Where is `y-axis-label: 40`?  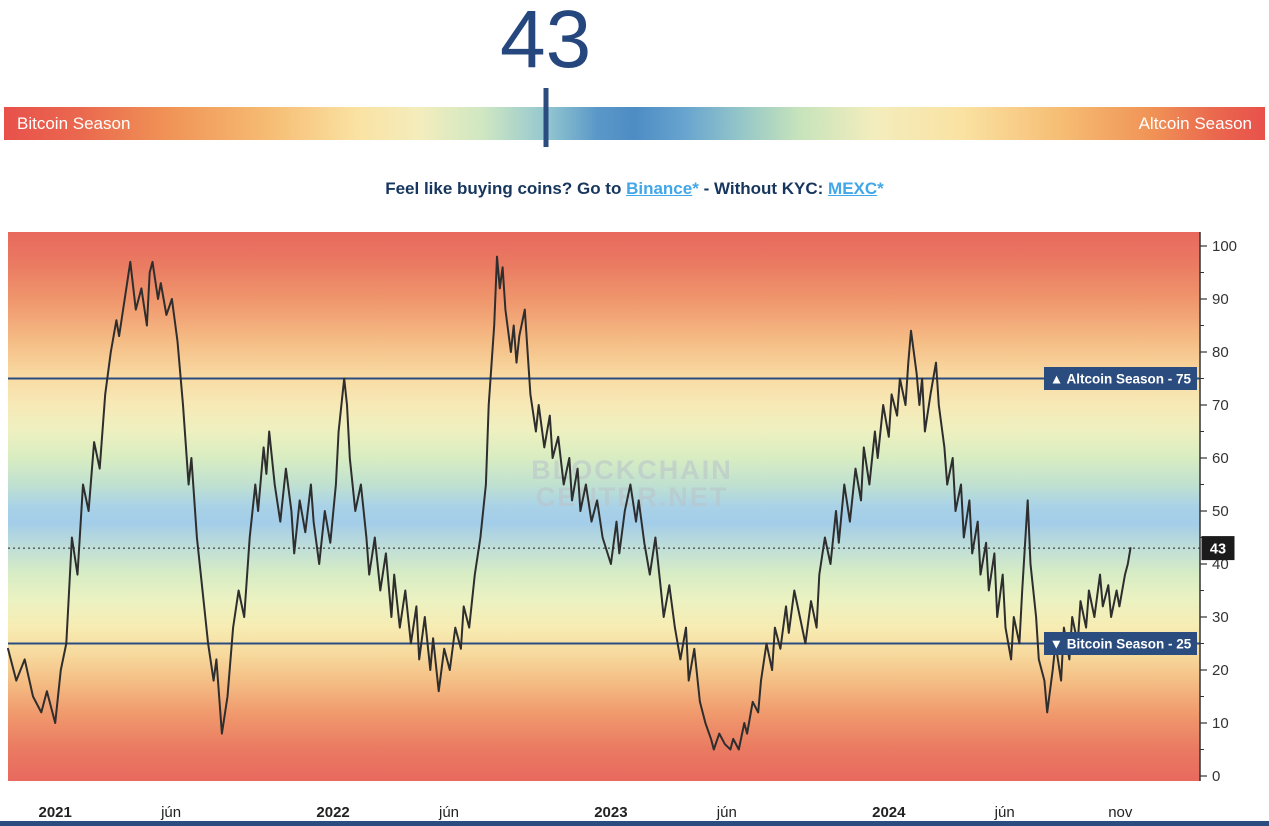 y-axis-label: 40 is located at coordinates (1220, 564).